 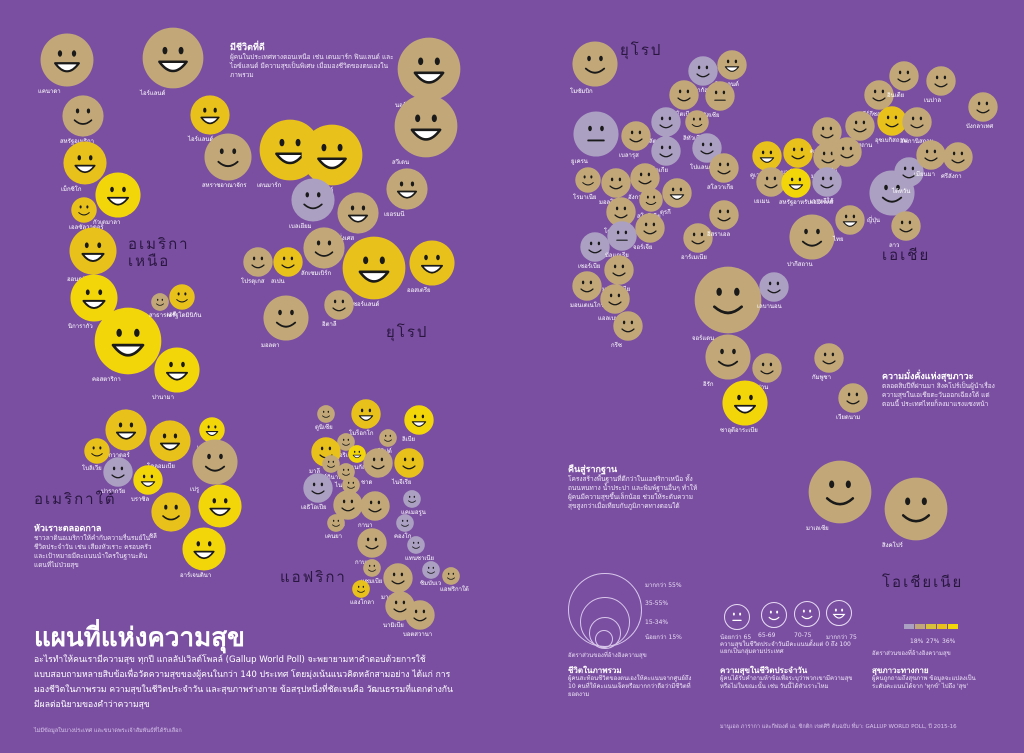 What do you see at coordinates (720, 187) in the screenshot?
I see `country-label: สโลวาเกีย` at bounding box center [720, 187].